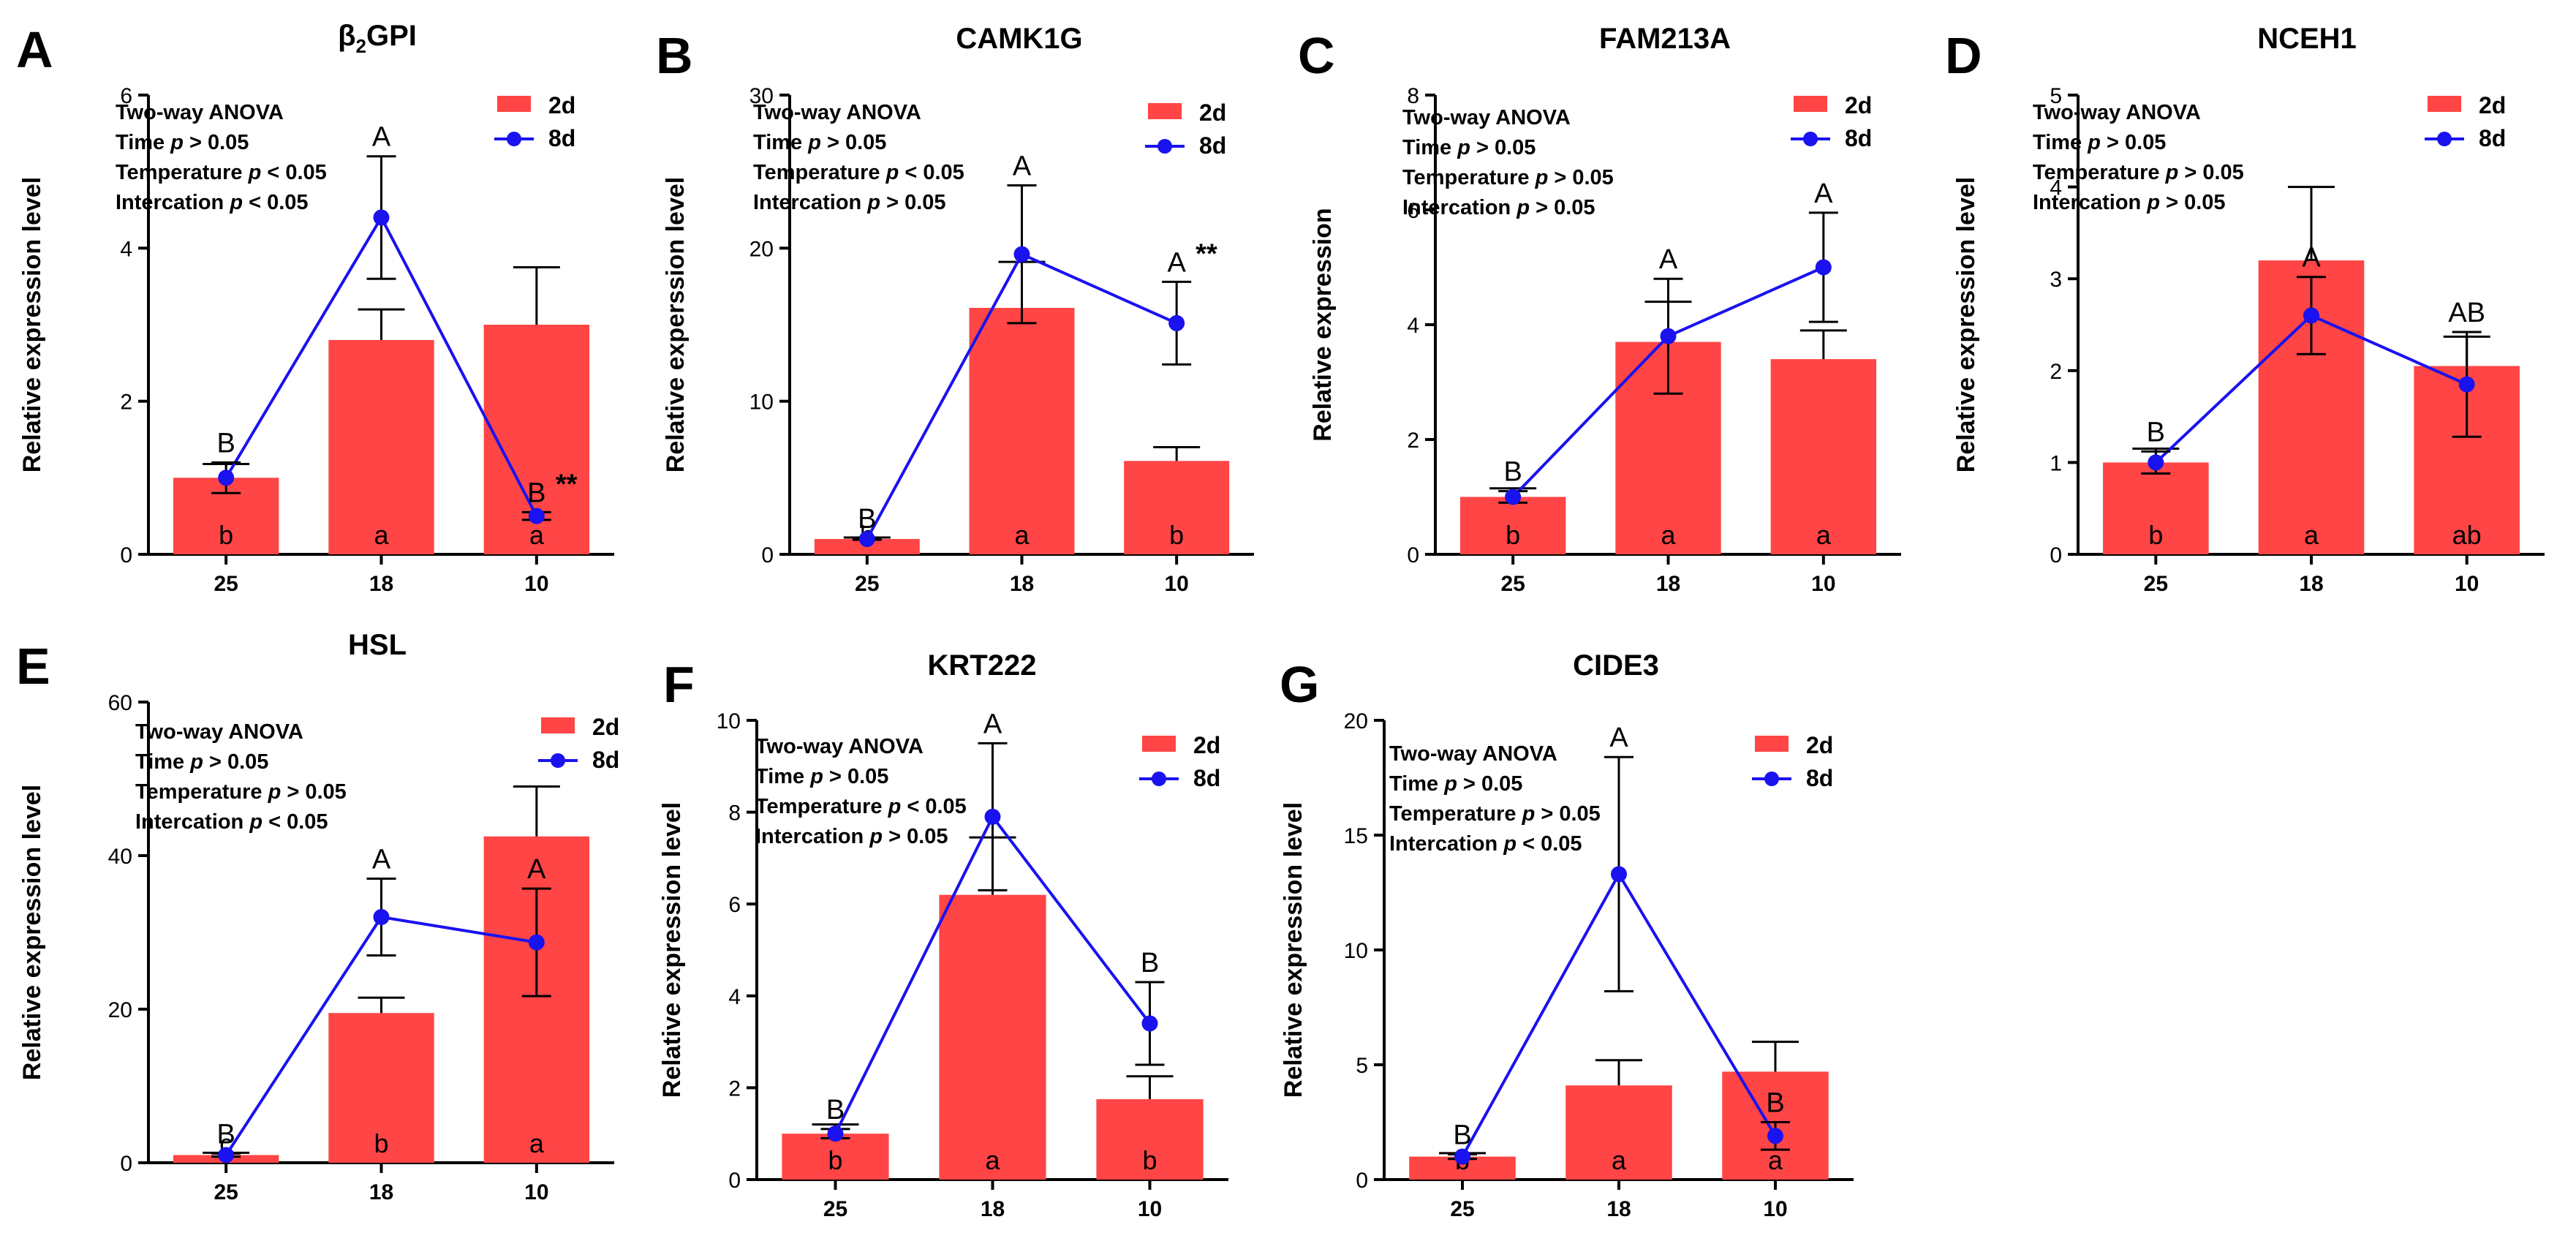 This screenshot has width=2576, height=1241. What do you see at coordinates (33, 666) in the screenshot?
I see `panel-letter: E` at bounding box center [33, 666].